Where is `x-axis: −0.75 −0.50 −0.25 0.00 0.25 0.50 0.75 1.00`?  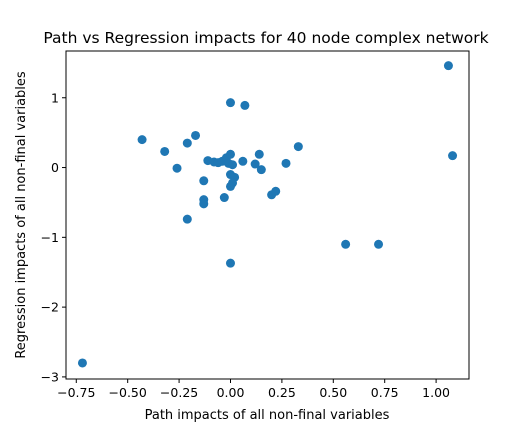
x-axis: −0.75 −0.50 −0.25 0.00 0.25 0.50 0.75 1.00 is located at coordinates (253, 389).